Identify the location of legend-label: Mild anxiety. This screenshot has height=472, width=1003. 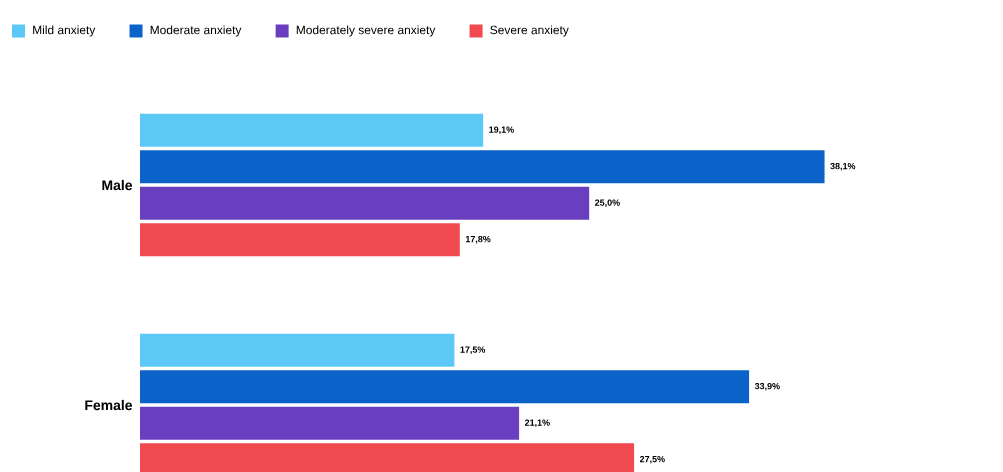
(64, 31).